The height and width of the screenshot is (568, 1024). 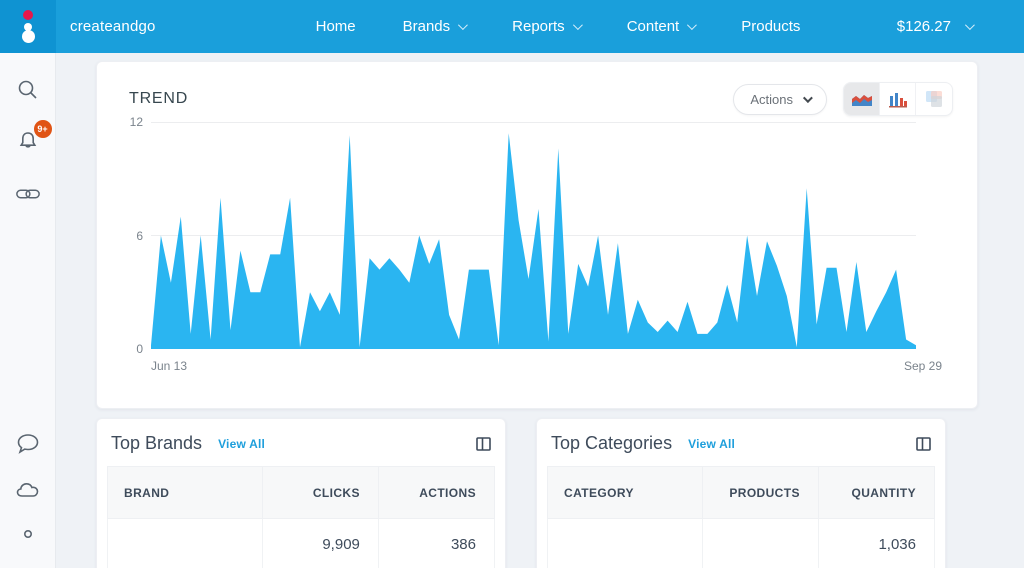 What do you see at coordinates (625, 543) in the screenshot?
I see `category-cell` at bounding box center [625, 543].